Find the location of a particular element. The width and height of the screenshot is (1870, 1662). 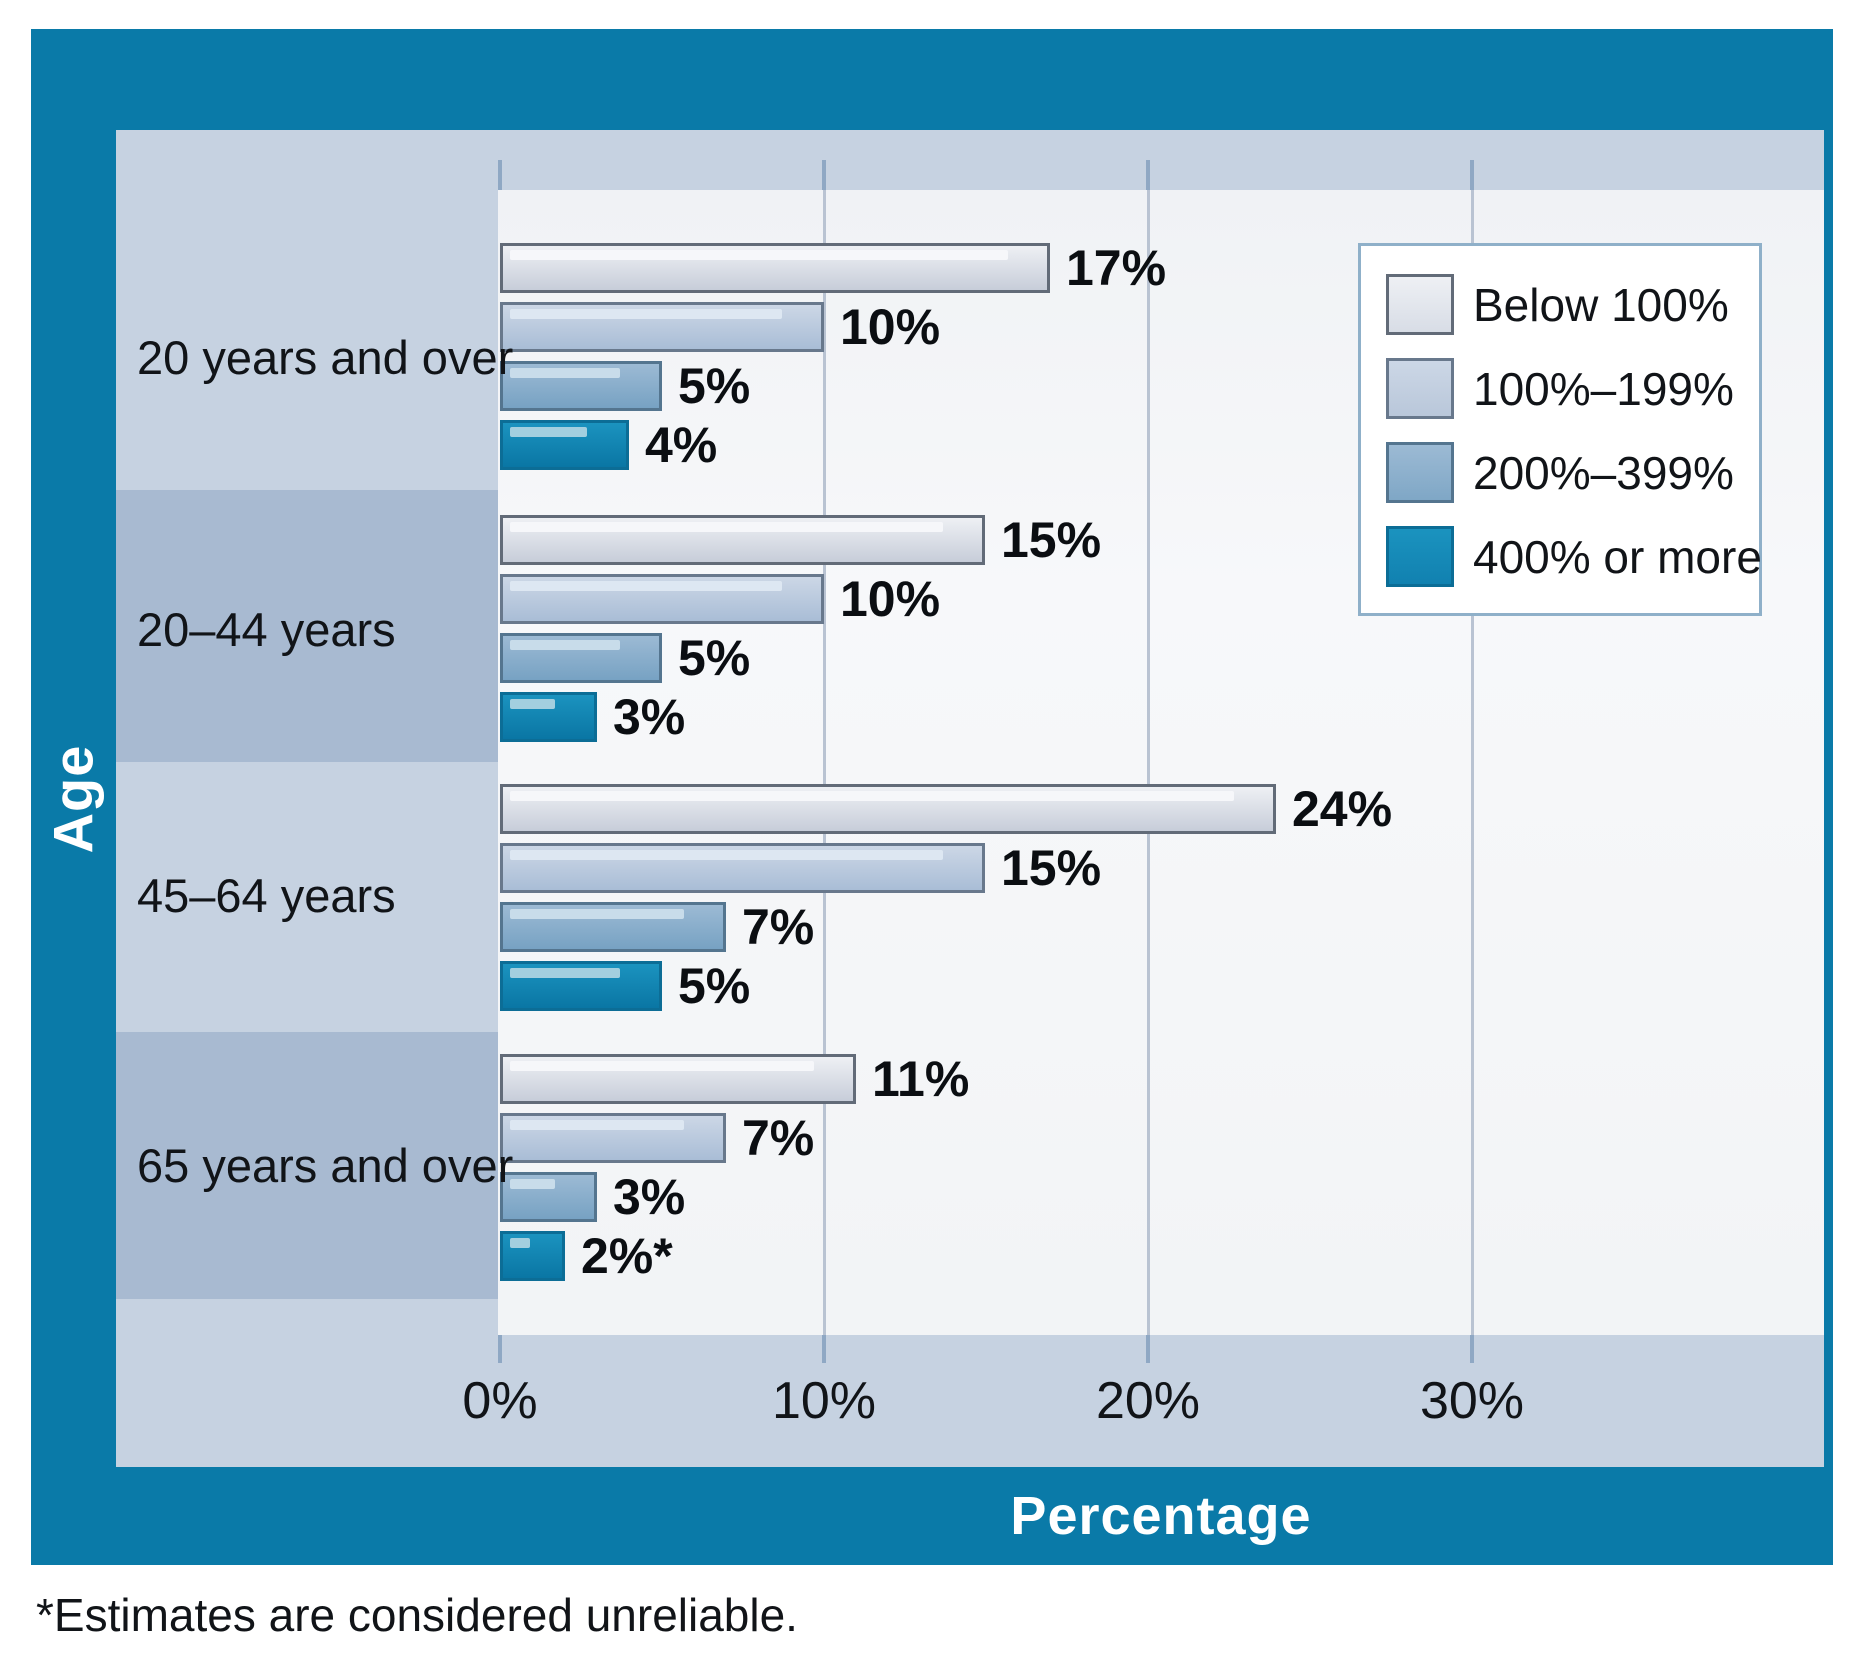

x-axis-title: Percentage is located at coordinates (1161, 1516).